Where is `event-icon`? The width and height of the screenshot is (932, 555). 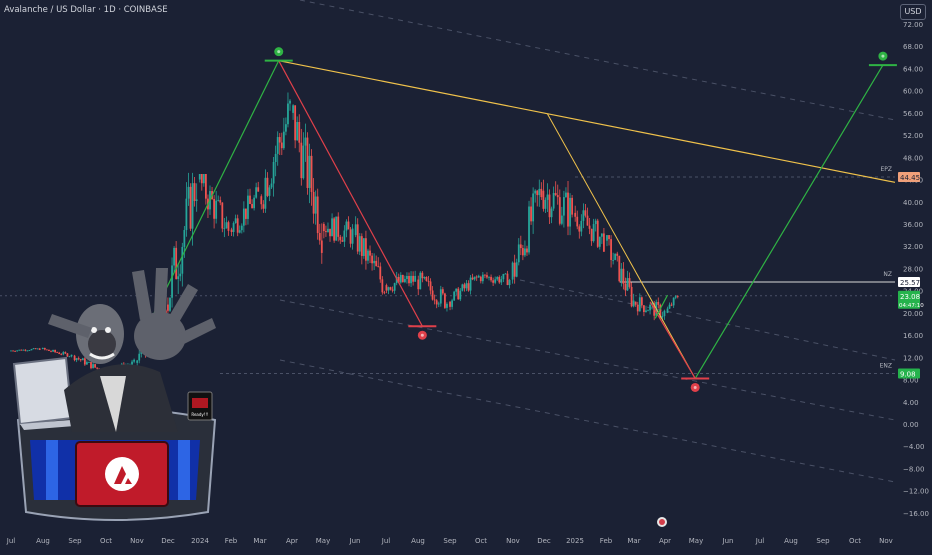 event-icon is located at coordinates (662, 522).